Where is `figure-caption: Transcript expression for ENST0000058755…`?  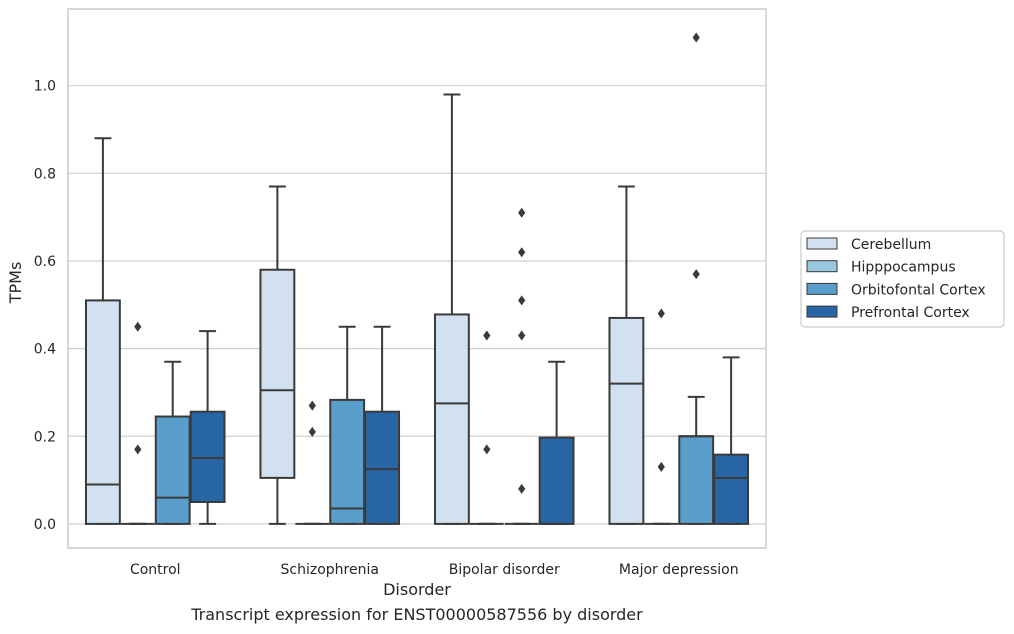 figure-caption: Transcript expression for ENST0000058755… is located at coordinates (417, 614).